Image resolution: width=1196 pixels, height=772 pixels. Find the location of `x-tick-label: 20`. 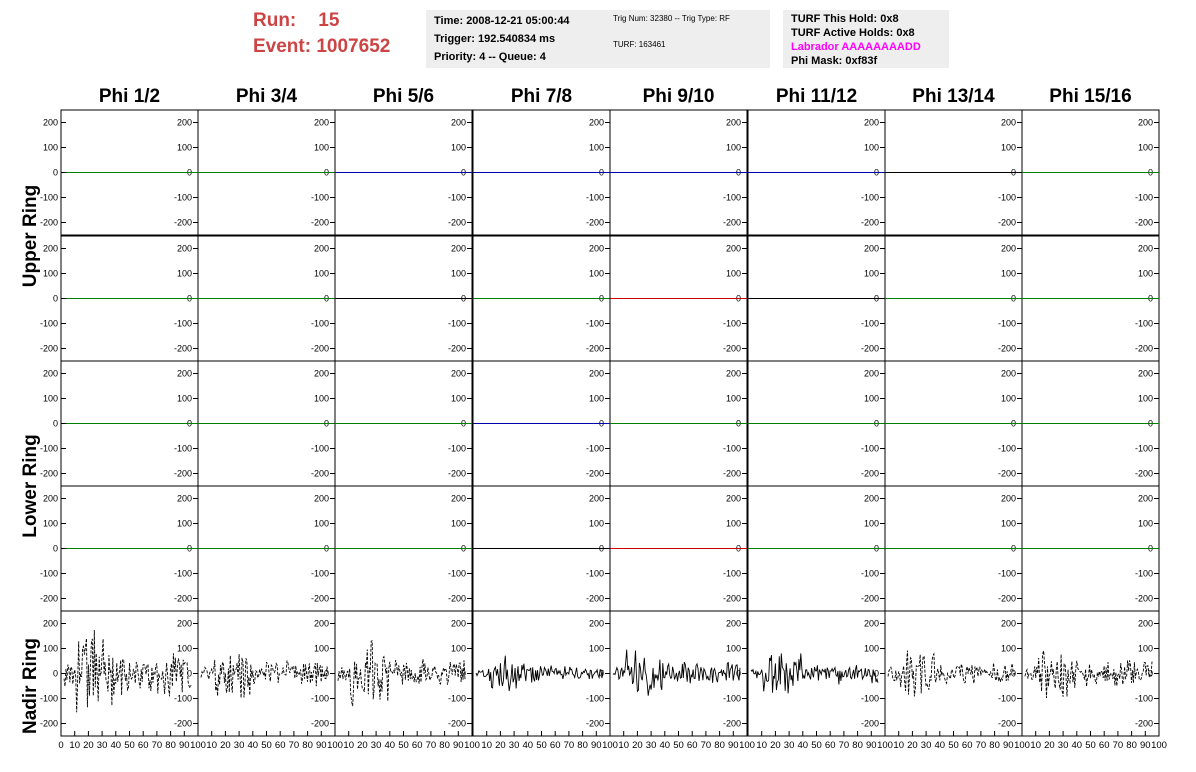

x-tick-label: 20 is located at coordinates (88, 745).